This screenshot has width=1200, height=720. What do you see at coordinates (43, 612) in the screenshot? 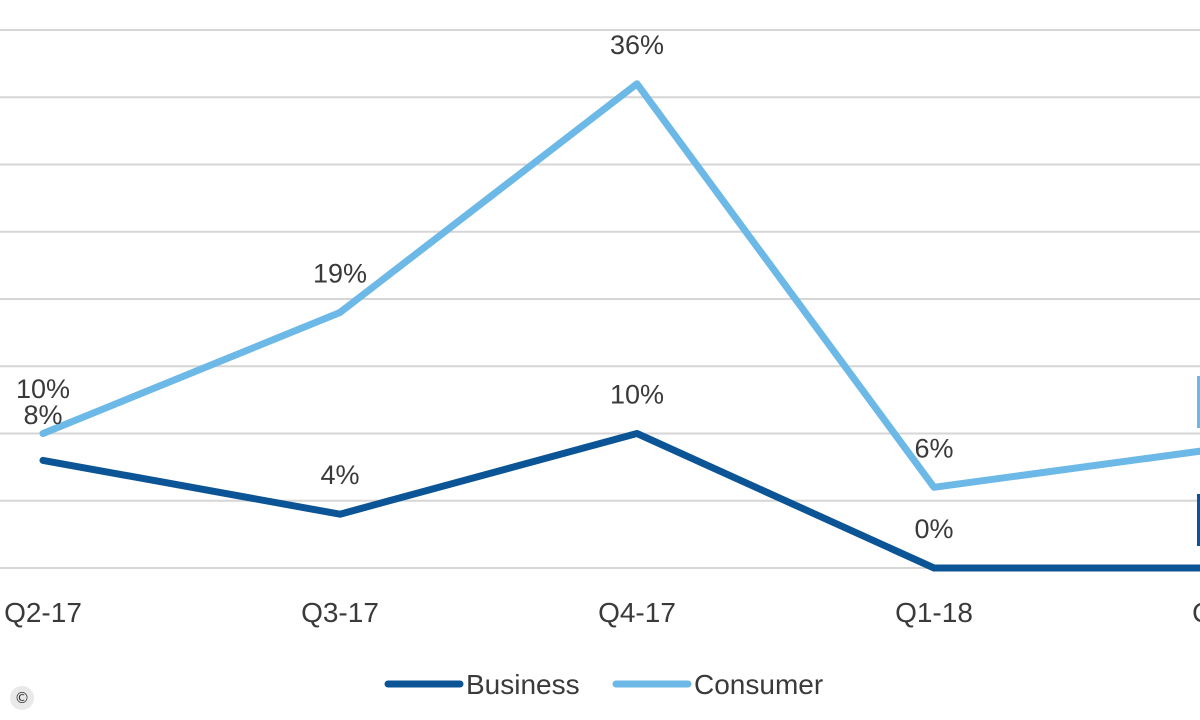
I see `x-tick-label: Q2-17` at bounding box center [43, 612].